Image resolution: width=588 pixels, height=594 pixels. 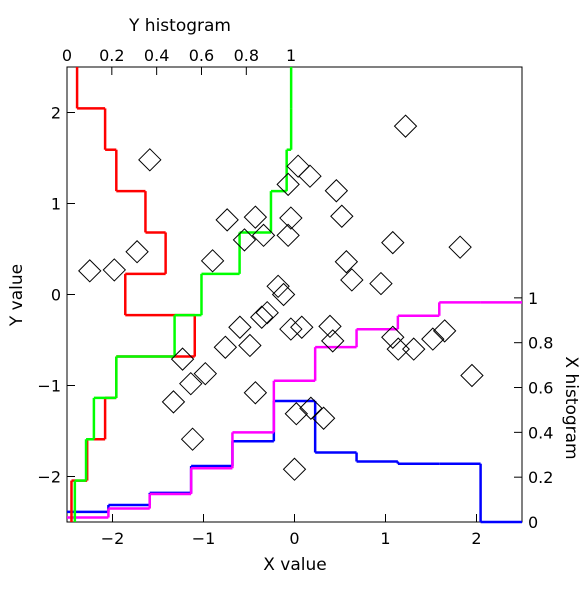 I want to click on y-tick-label: 1, so click(x=56, y=204).